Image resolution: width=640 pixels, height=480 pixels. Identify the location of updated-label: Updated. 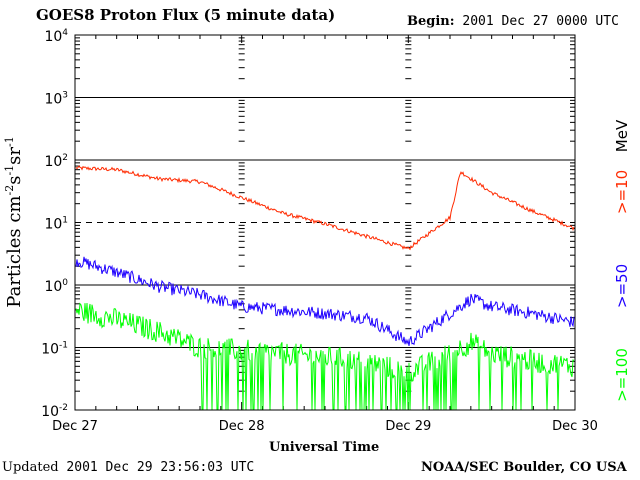
(30, 467).